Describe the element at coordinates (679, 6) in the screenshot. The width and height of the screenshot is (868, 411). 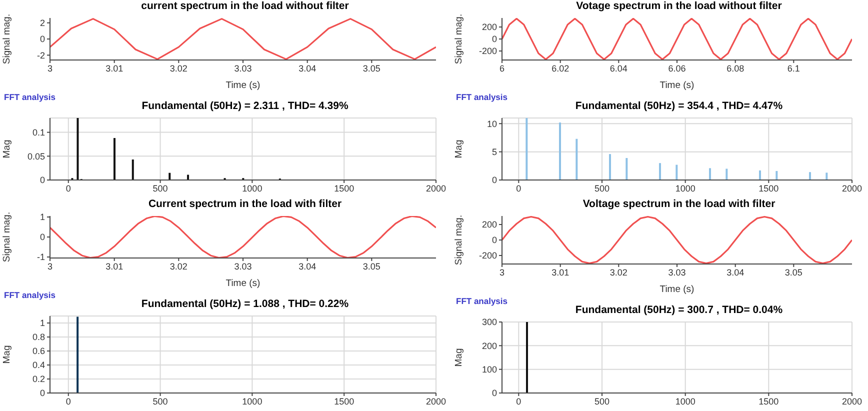
I see `chart-title: Votage spectrum in the load without filter` at that location.